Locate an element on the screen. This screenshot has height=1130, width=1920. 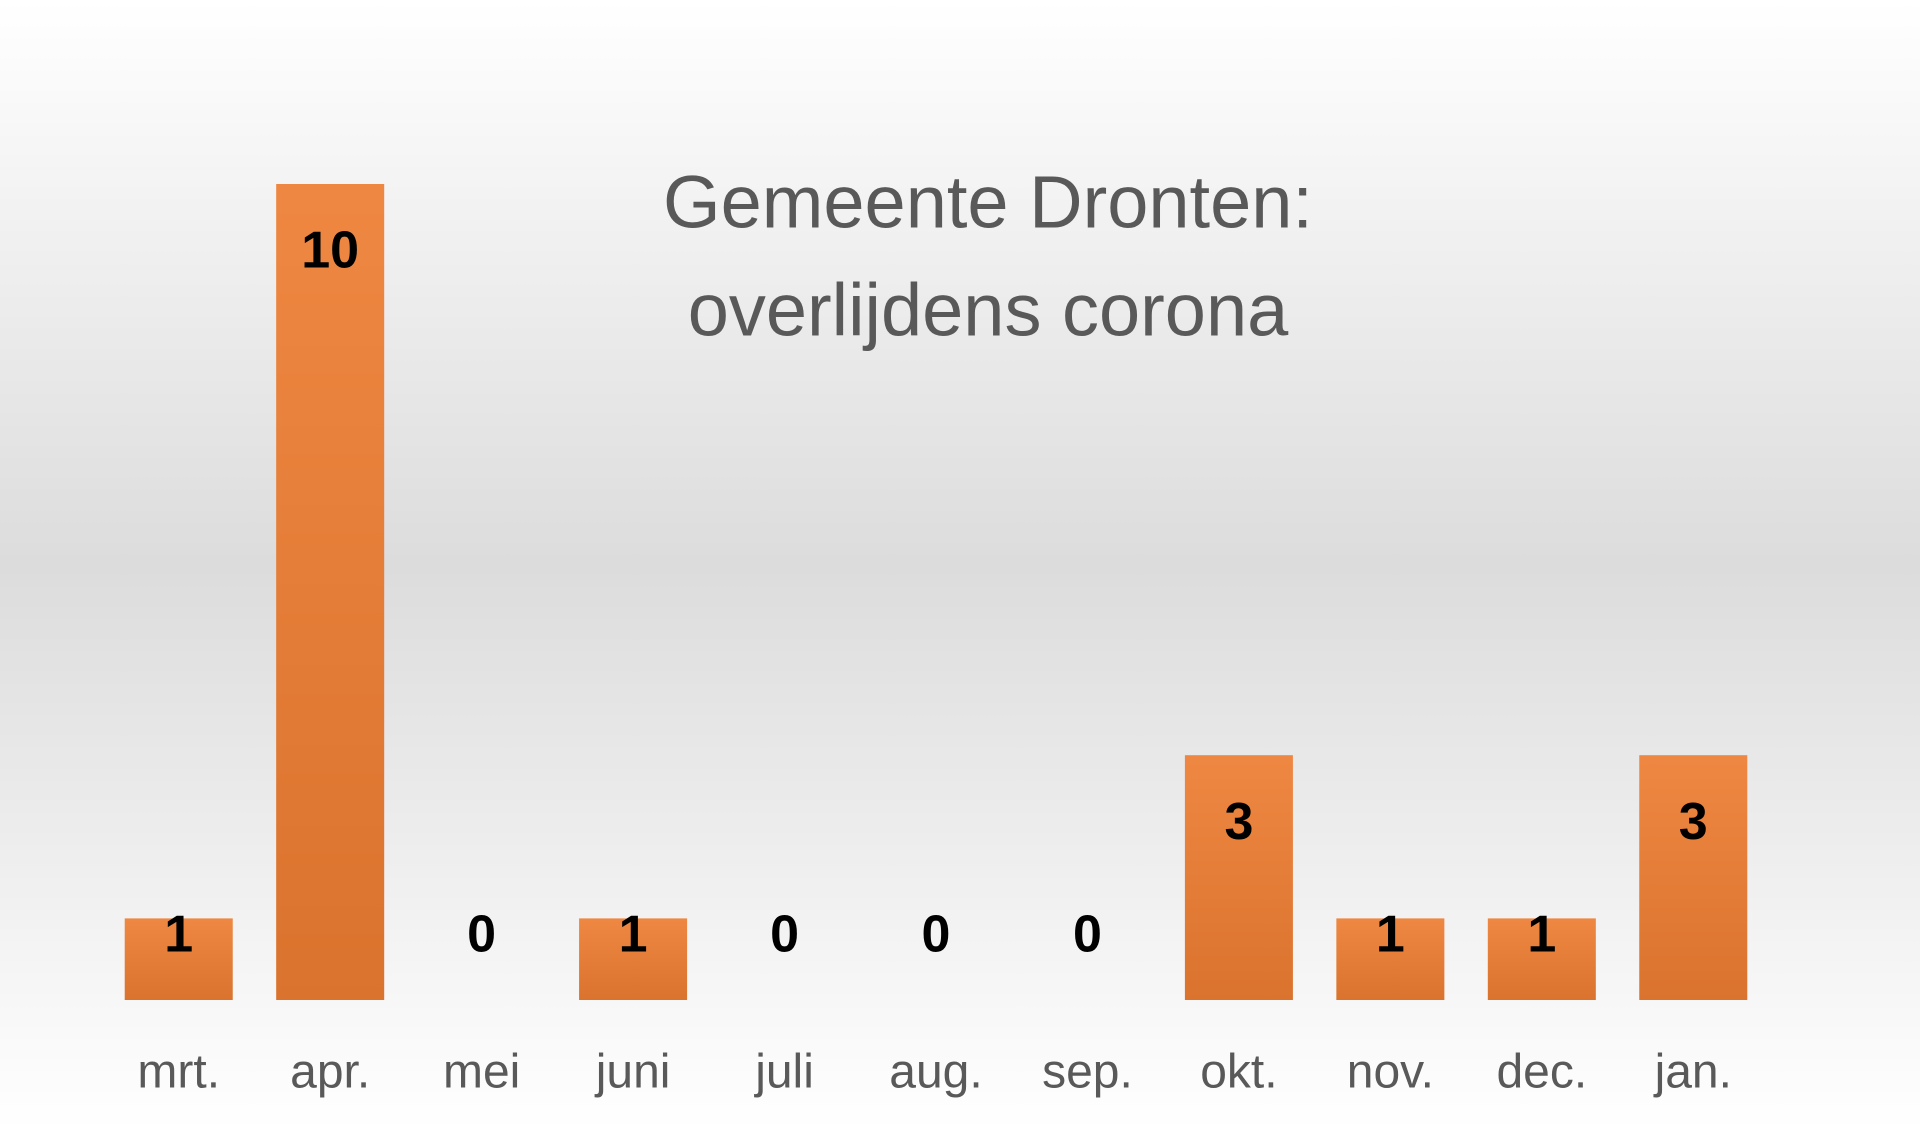
data-label: 10 is located at coordinates (330, 251).